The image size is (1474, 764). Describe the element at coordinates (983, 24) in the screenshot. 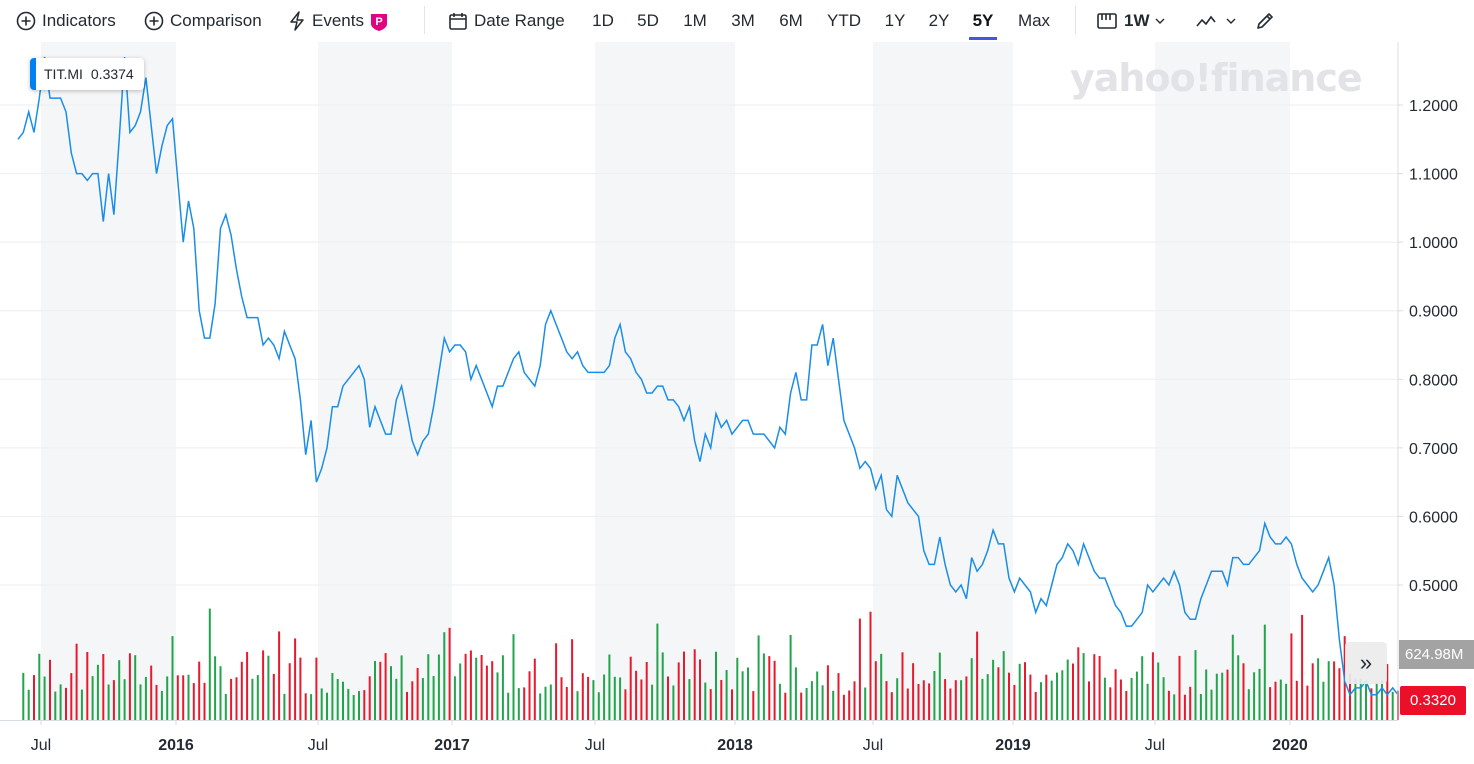

I see `range-5y: 5Y` at that location.